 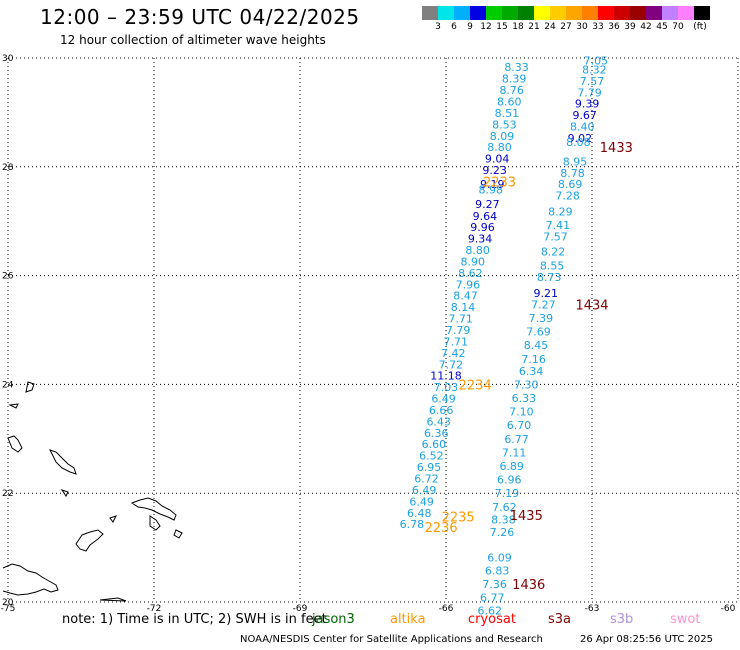 What do you see at coordinates (499, 557) in the screenshot?
I see `wave-height-value: 6.09` at bounding box center [499, 557].